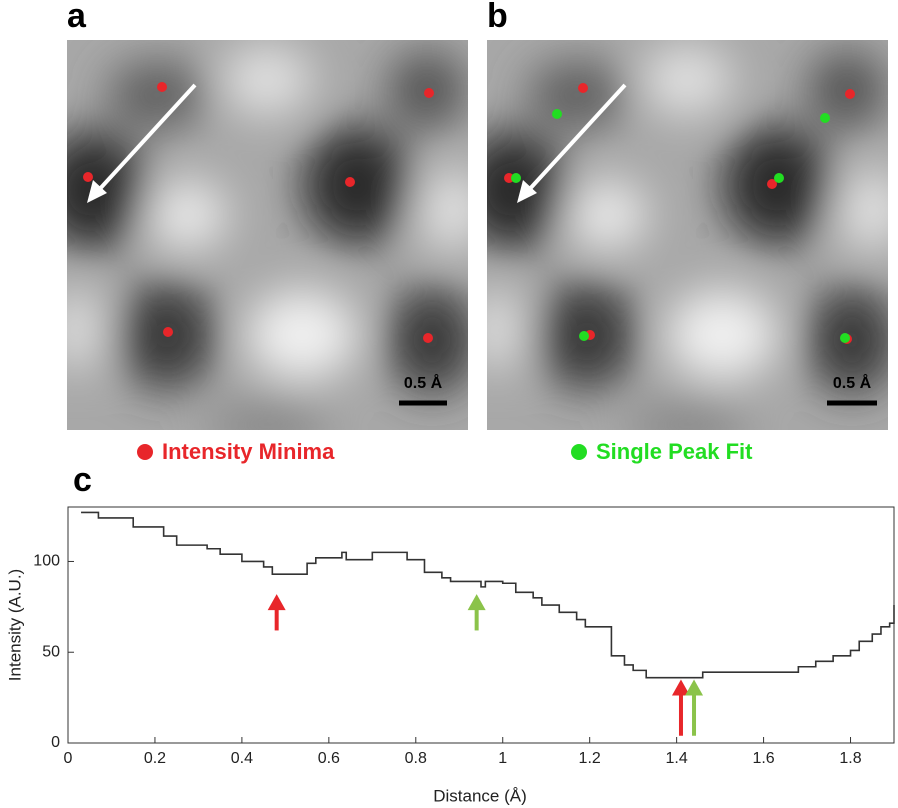 The height and width of the screenshot is (808, 898). I want to click on x-tick-label: 0, so click(68, 758).